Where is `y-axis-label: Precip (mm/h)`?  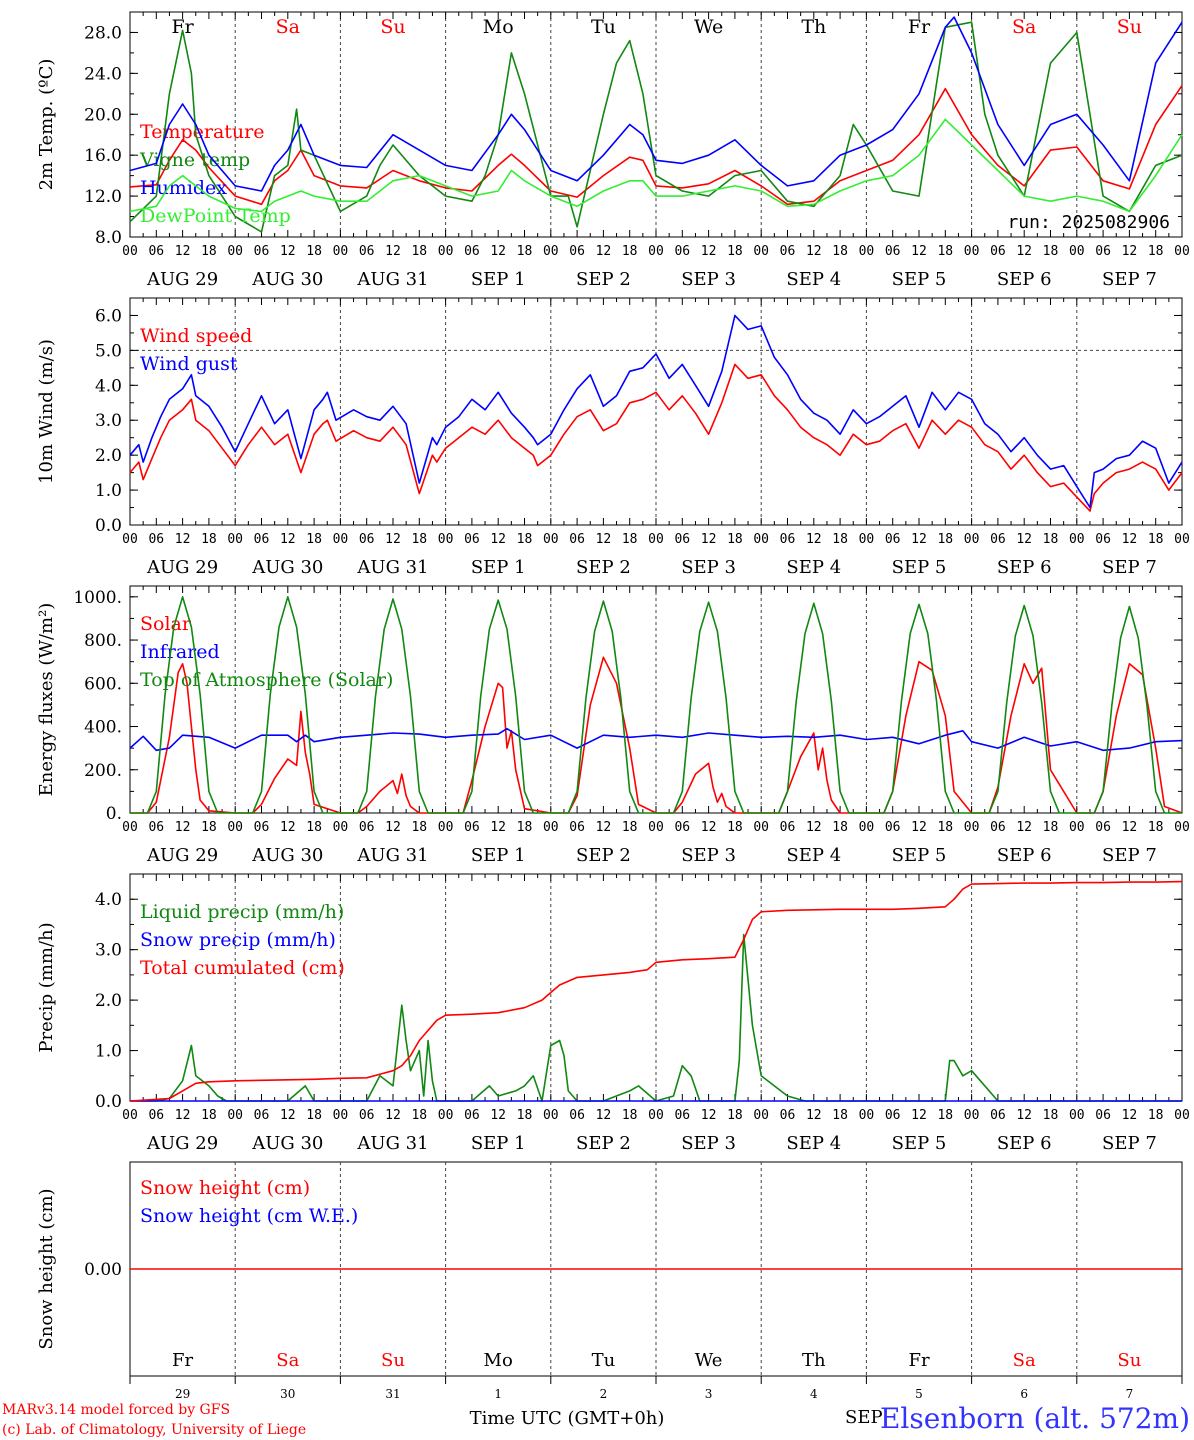 y-axis-label: Precip (mm/h) is located at coordinates (46, 987).